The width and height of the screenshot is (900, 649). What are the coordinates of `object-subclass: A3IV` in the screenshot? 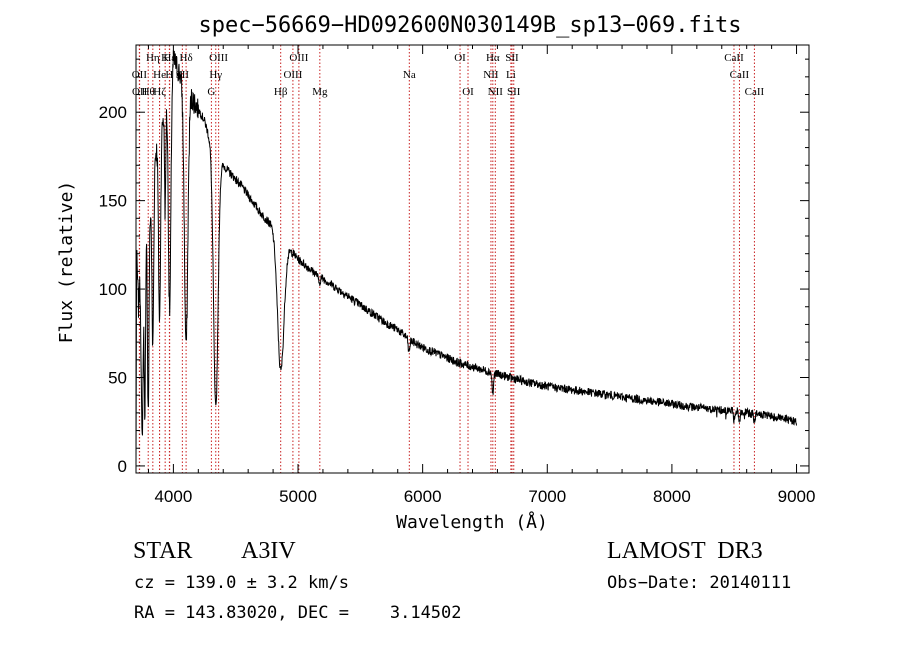 It's located at (268, 551).